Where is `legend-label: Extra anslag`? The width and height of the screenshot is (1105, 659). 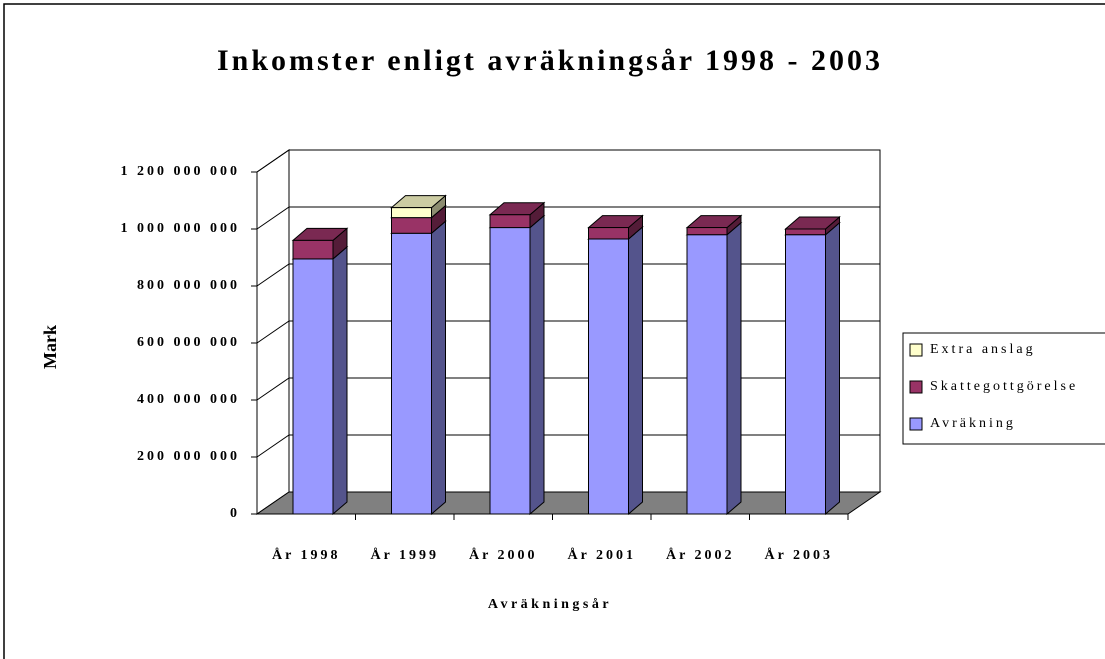 legend-label: Extra anslag is located at coordinates (983, 349).